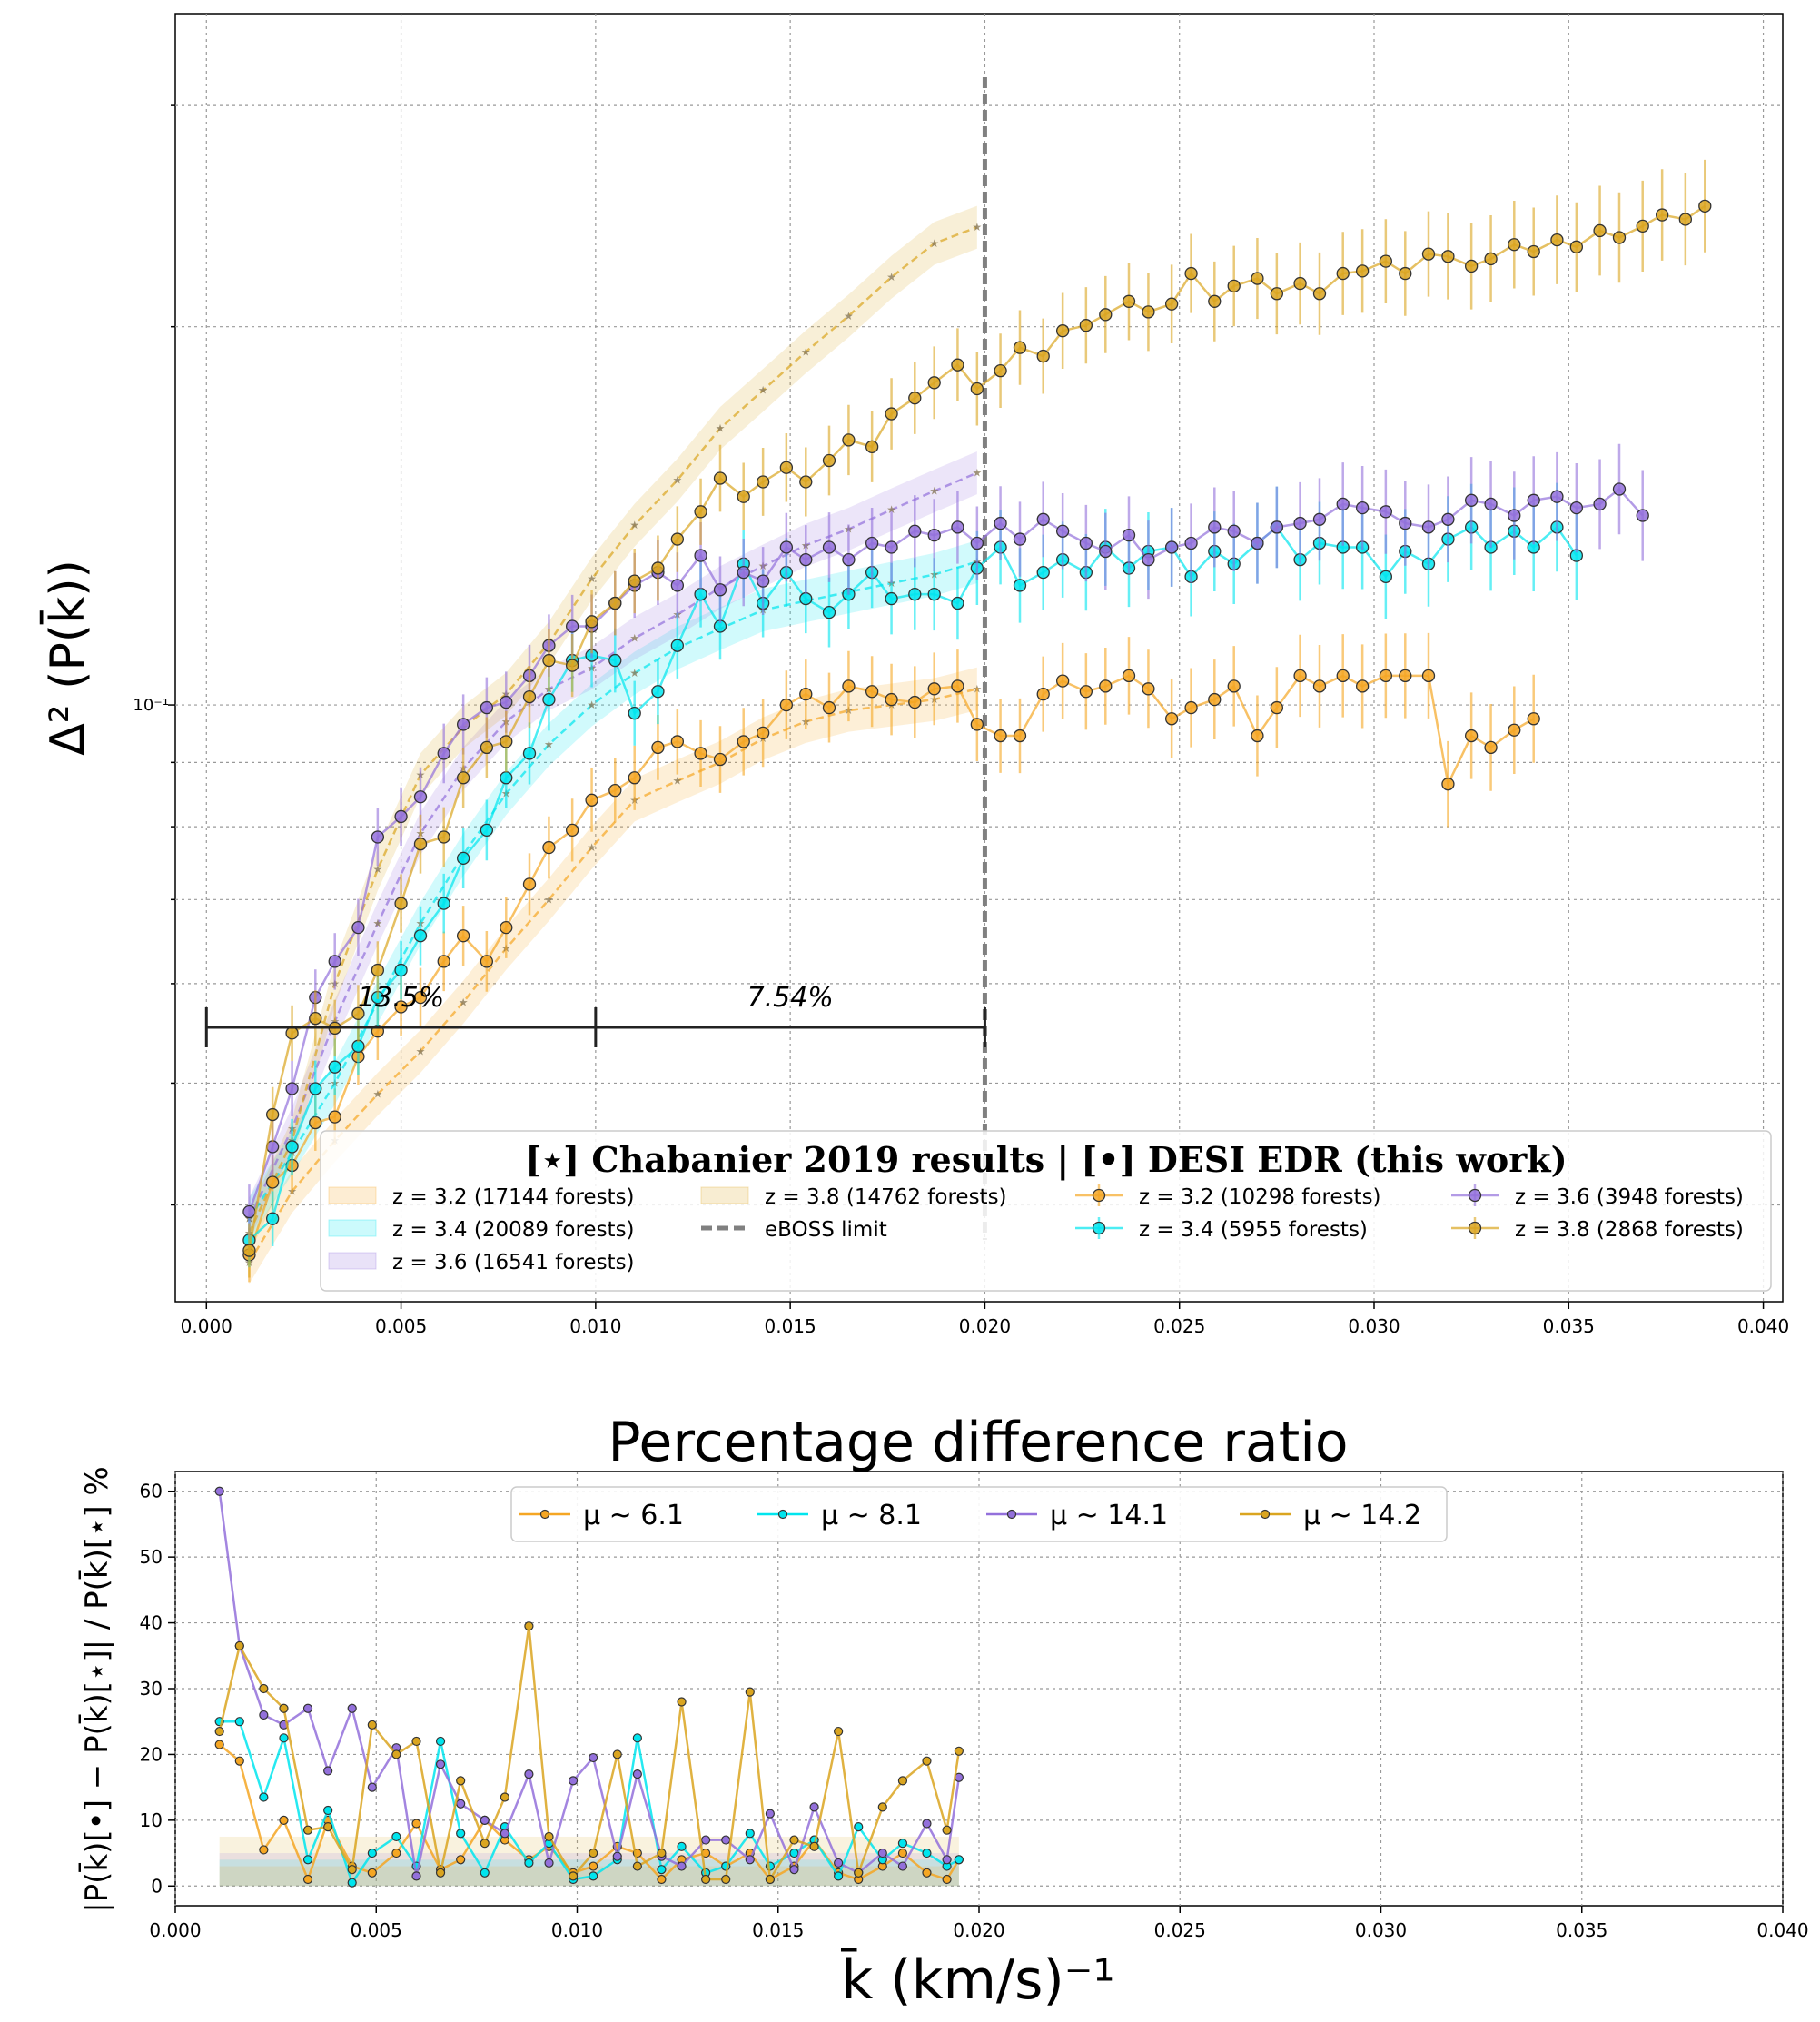 The height and width of the screenshot is (2022, 1820). Describe the element at coordinates (978, 1979) in the screenshot. I see `bottom-x-axis-label: k̄ (km/s)⁻¹` at that location.